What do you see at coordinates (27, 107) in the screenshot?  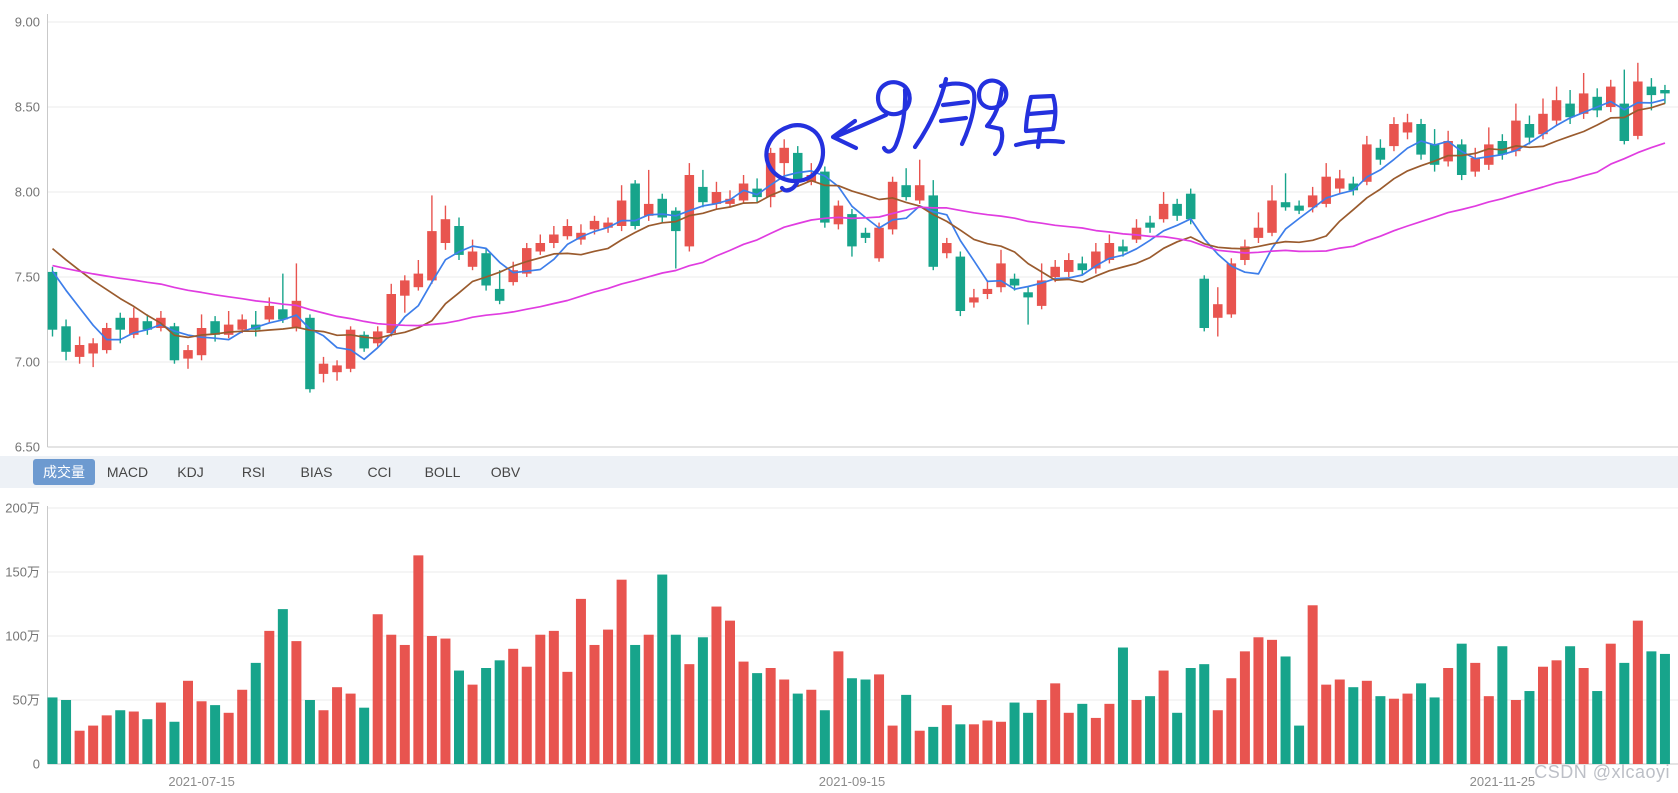 I see `price-tick-label: 8.50` at bounding box center [27, 107].